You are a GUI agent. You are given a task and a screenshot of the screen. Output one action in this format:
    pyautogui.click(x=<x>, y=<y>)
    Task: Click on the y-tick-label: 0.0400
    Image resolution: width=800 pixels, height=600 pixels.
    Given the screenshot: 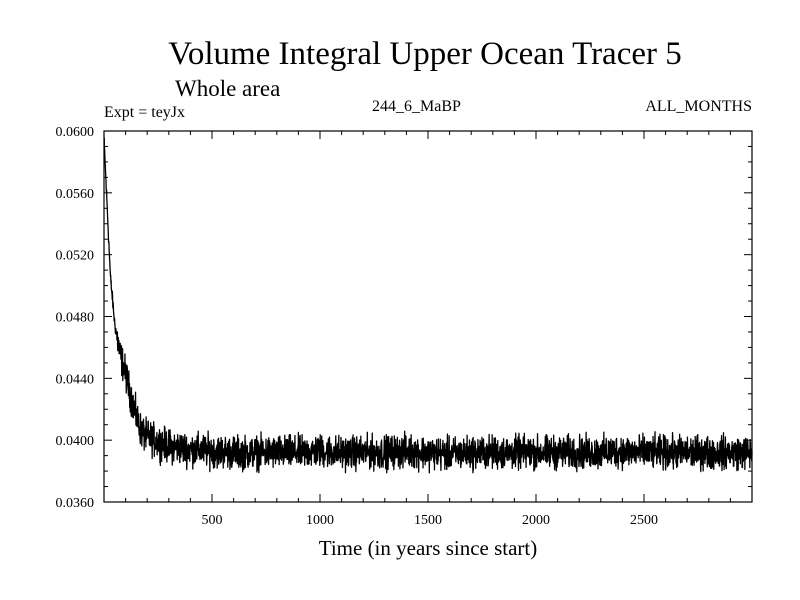 What is the action you would take?
    pyautogui.click(x=75, y=441)
    